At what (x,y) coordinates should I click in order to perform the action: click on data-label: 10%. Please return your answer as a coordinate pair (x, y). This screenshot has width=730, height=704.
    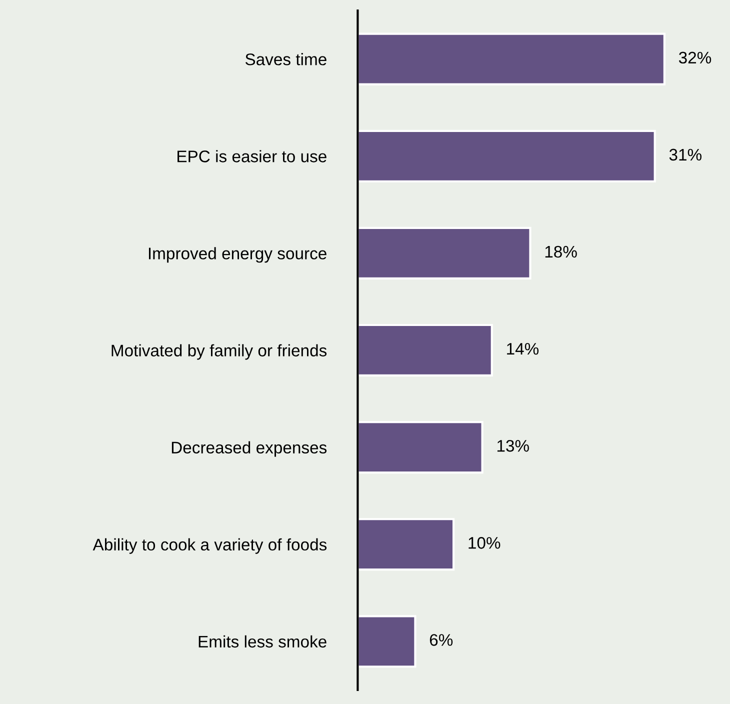
    Looking at the image, I should click on (484, 543).